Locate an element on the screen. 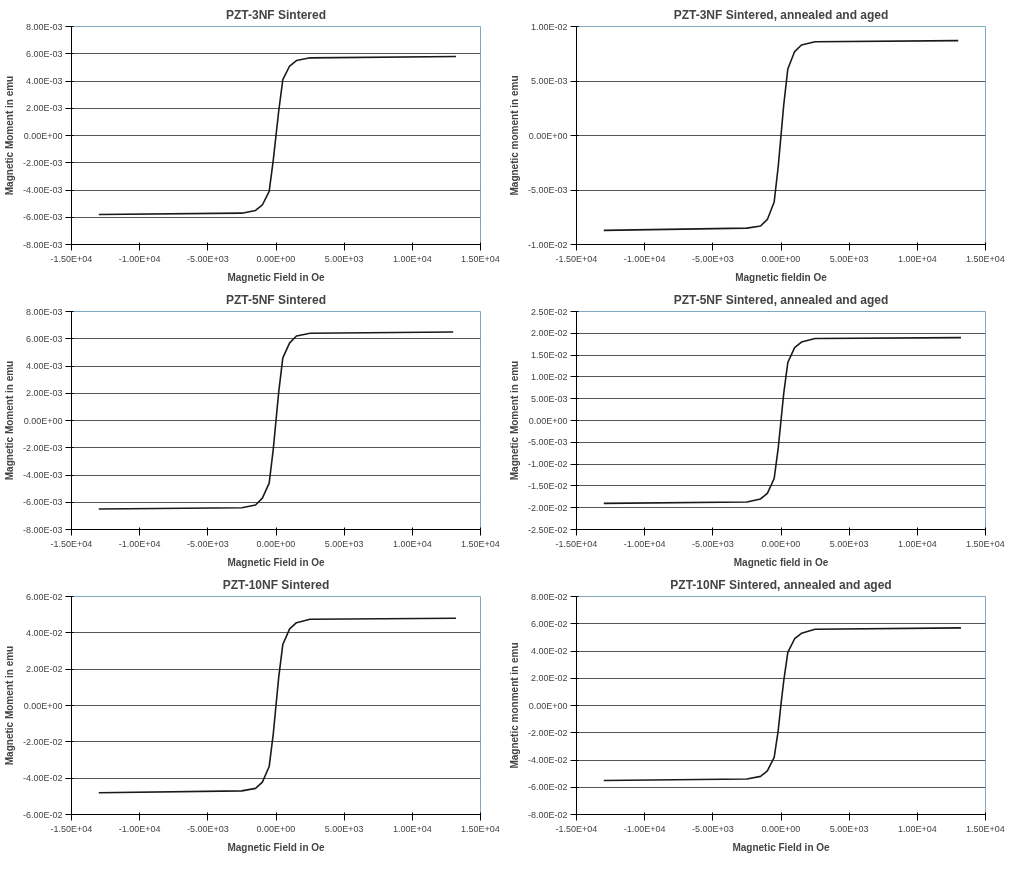  chart-title: PZT-10NF Sintered is located at coordinates (276, 584).